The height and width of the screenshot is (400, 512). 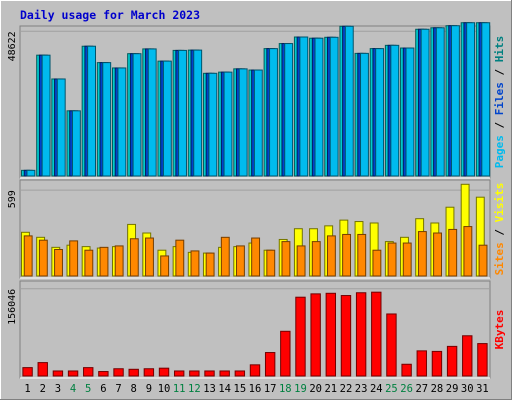 What do you see at coordinates (58, 389) in the screenshot?
I see `x-tick-day-3: 3` at bounding box center [58, 389].